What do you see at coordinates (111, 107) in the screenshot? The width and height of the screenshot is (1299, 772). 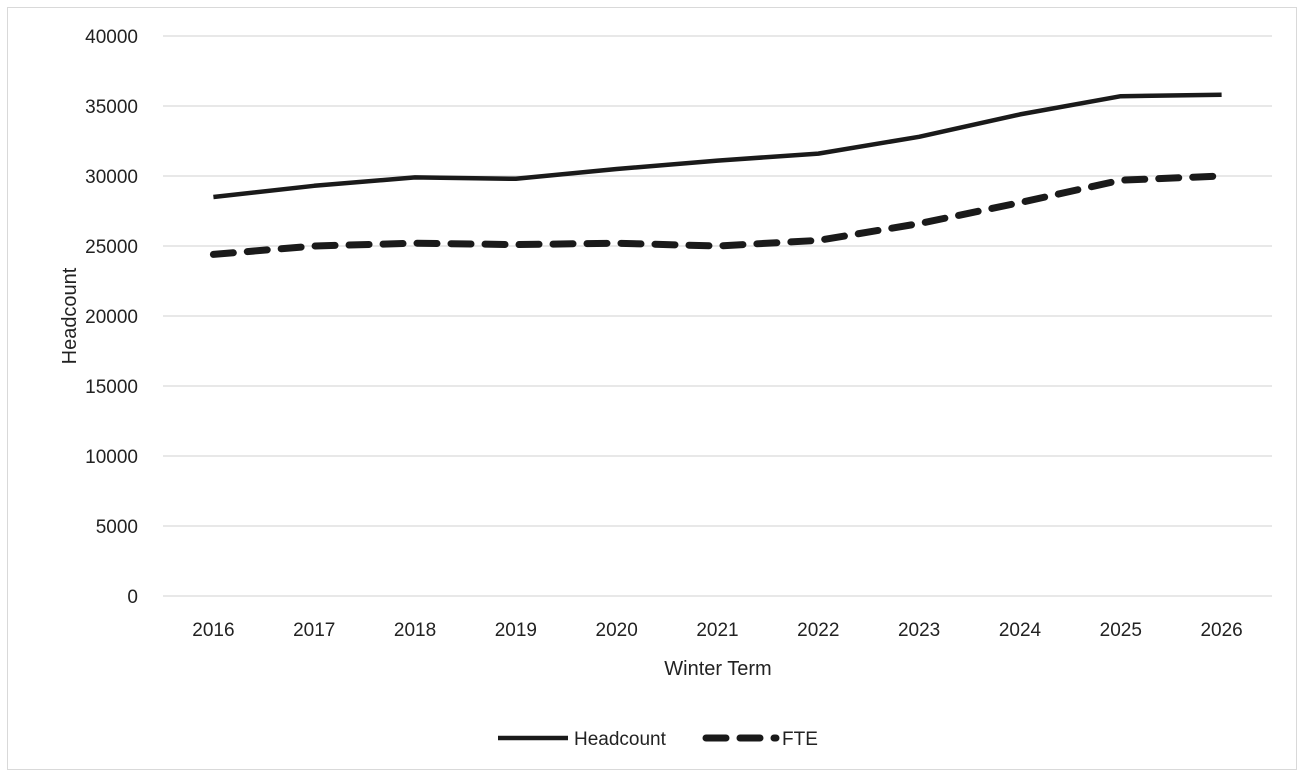 I see `y-tick-label: 35000` at bounding box center [111, 107].